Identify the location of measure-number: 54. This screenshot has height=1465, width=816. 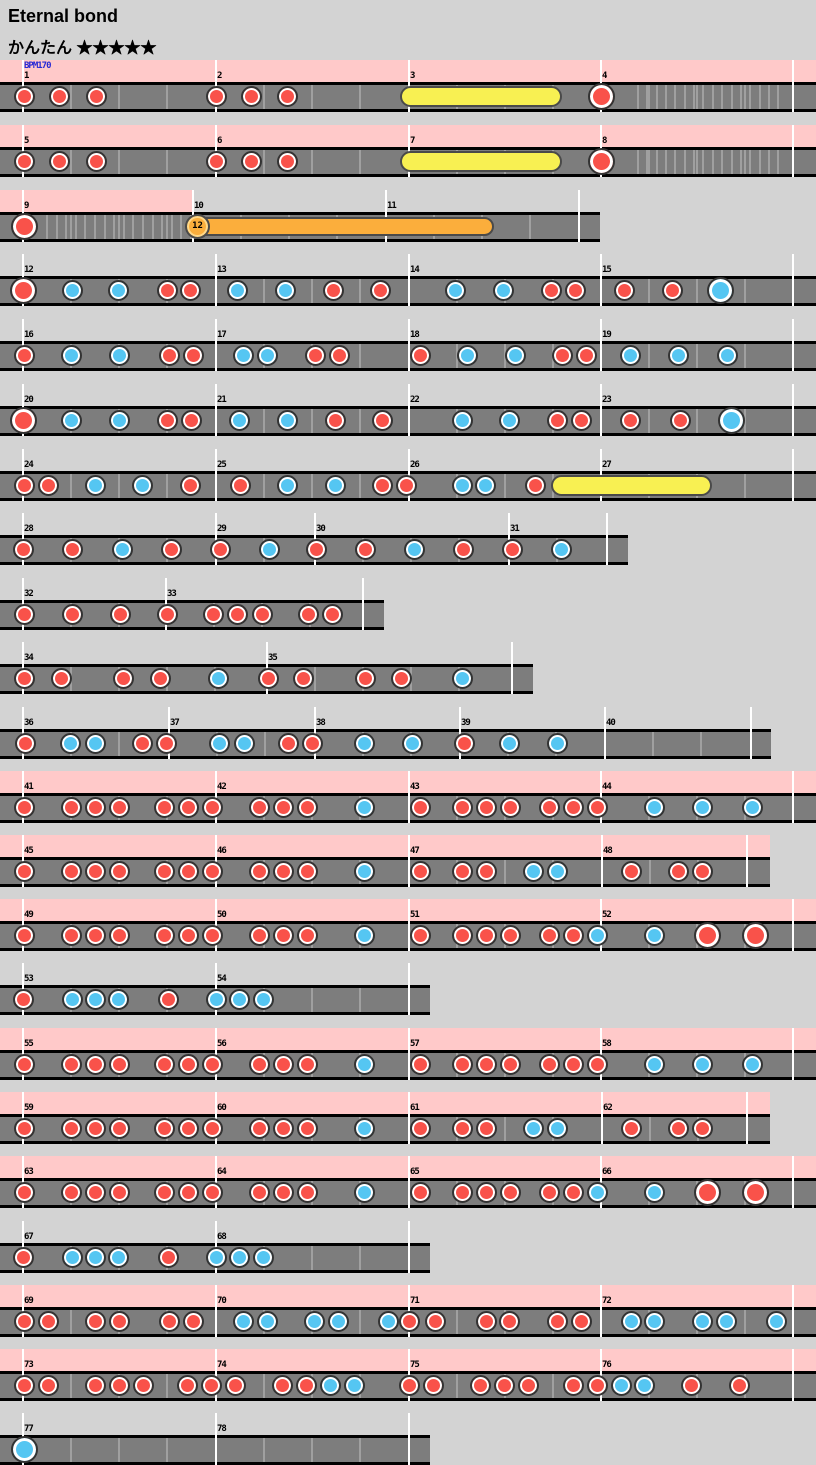
(222, 979).